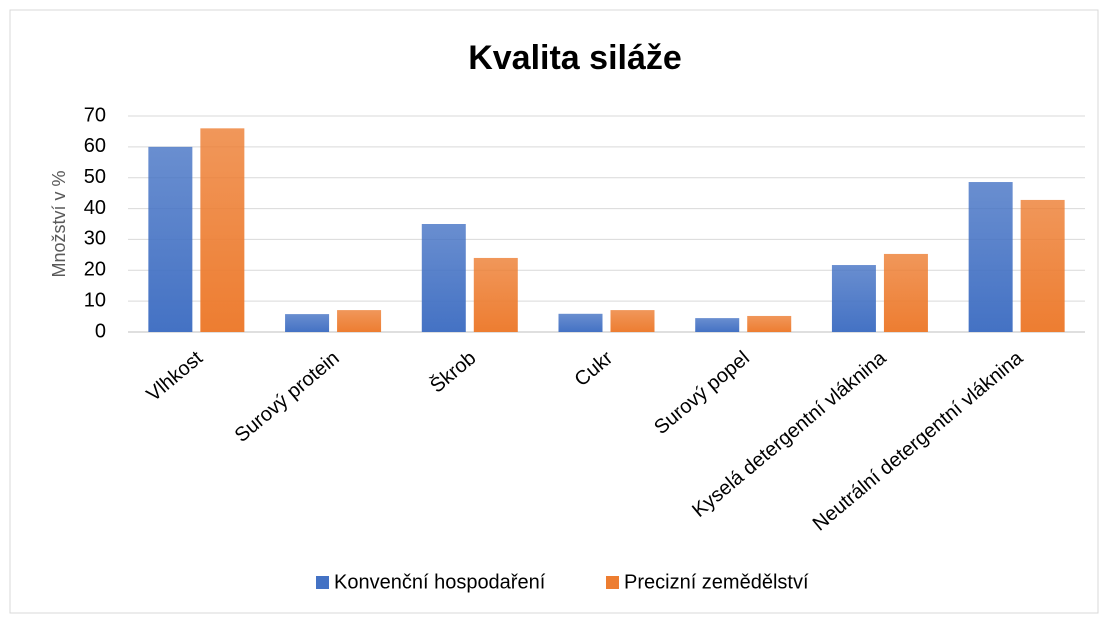 This screenshot has width=1101, height=621. Describe the element at coordinates (95, 177) in the screenshot. I see `y-tick-label: 50` at that location.